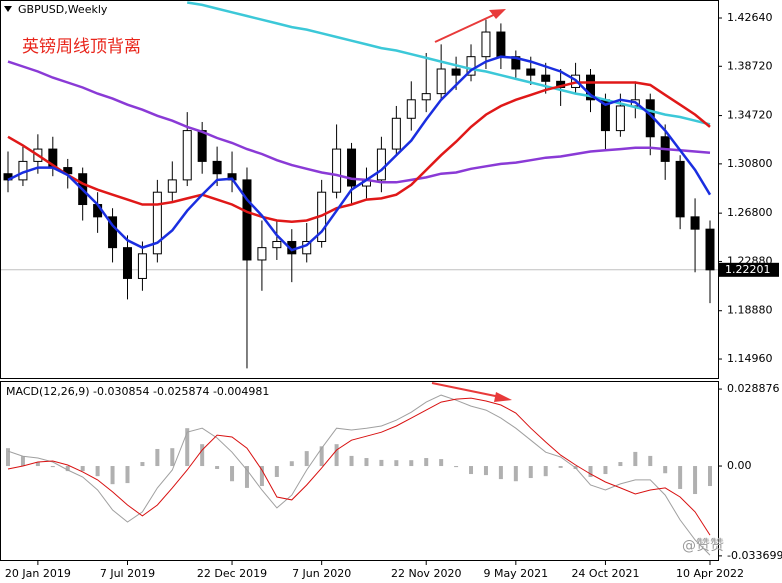 This screenshot has width=782, height=583. What do you see at coordinates (750, 163) in the screenshot?
I see `y-tick-label: 1.30800` at bounding box center [750, 163].